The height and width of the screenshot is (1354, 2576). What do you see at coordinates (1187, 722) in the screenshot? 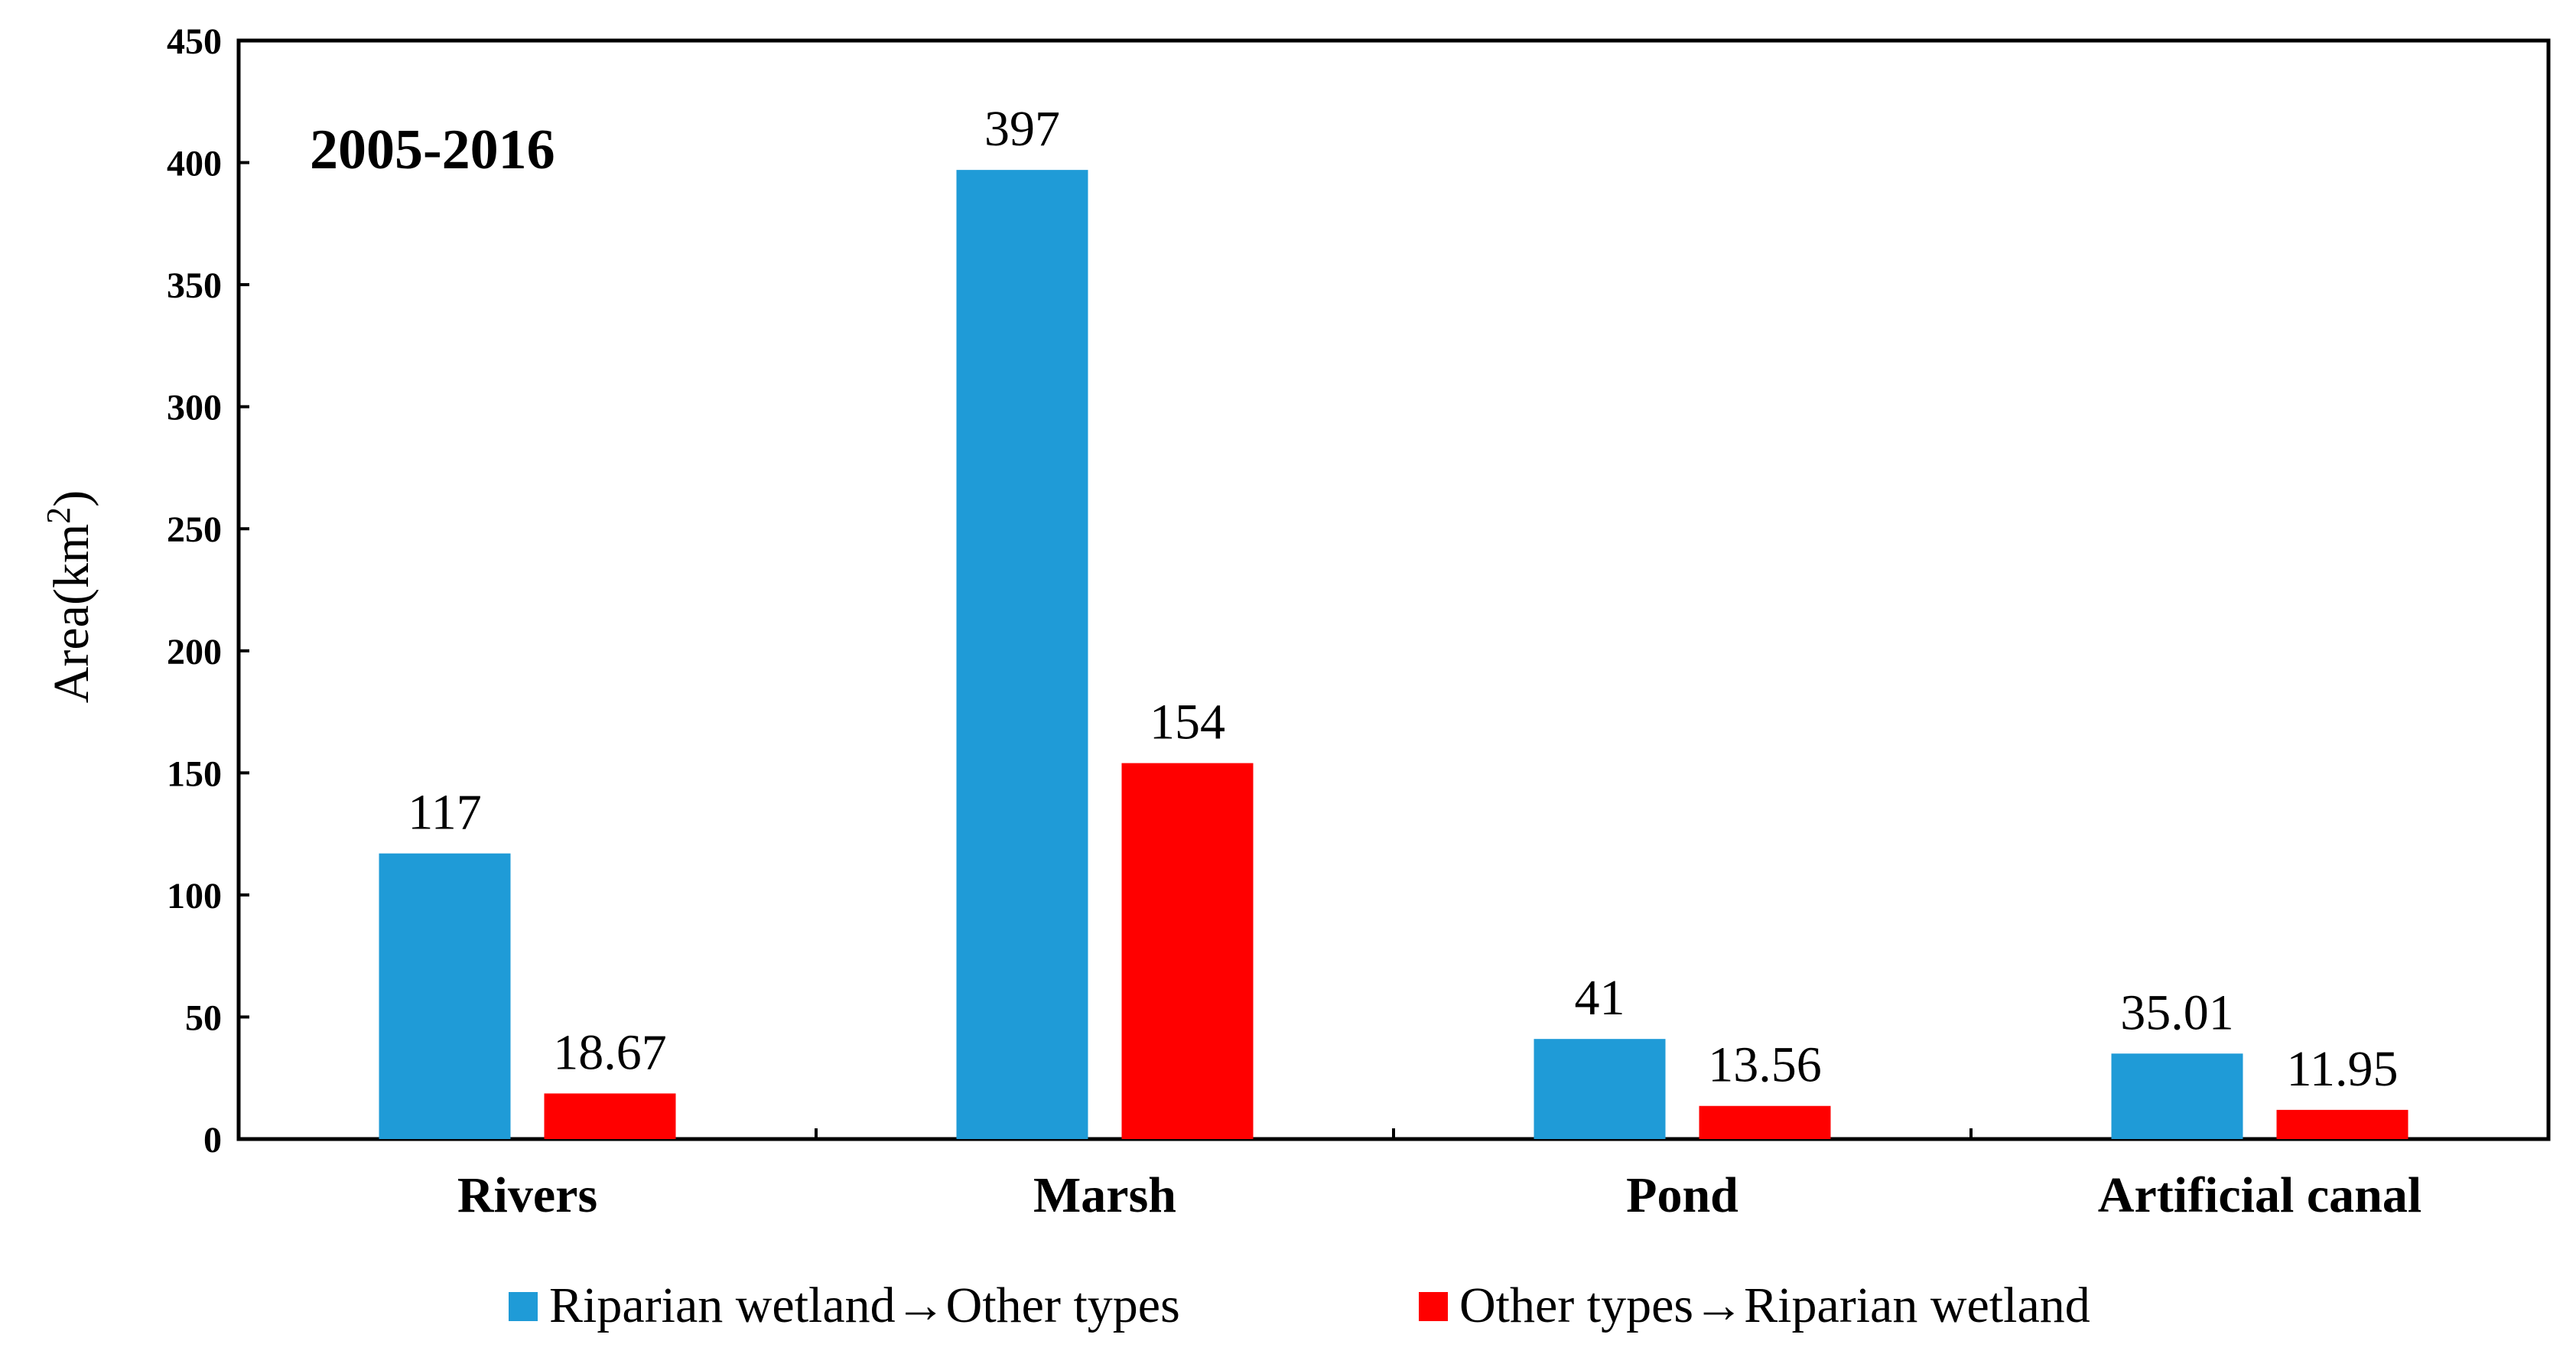
I see `data-label: 154` at bounding box center [1187, 722].